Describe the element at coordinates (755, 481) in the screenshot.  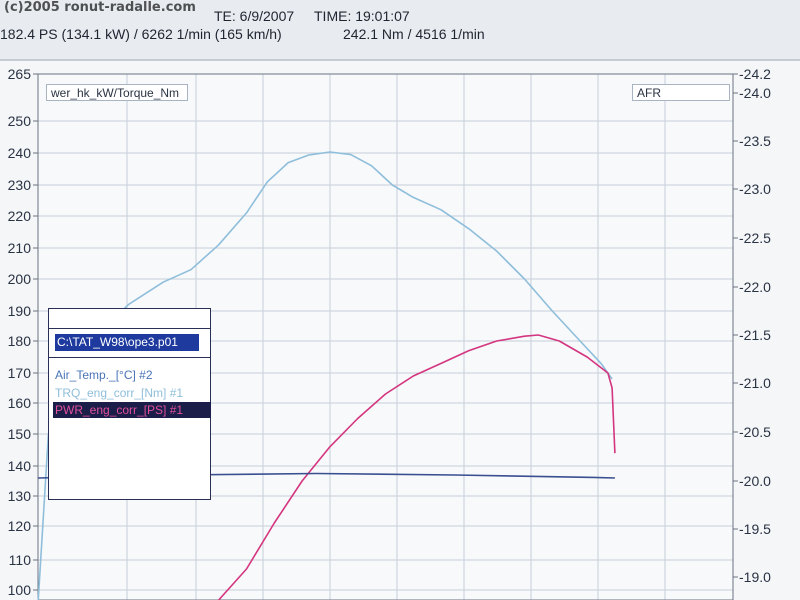
I see `right-tick-label: -20.0` at that location.